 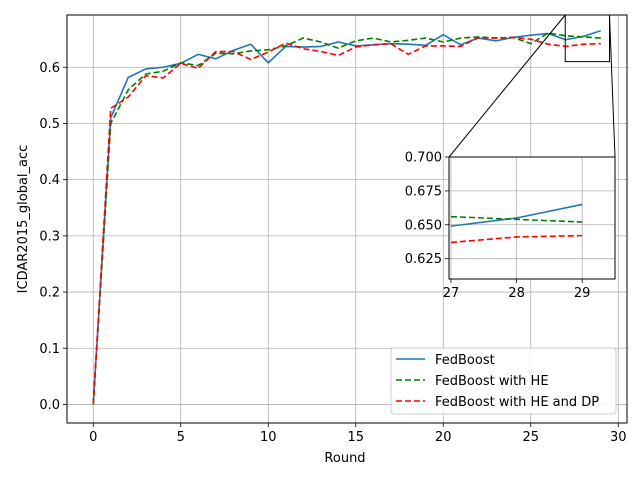 I want to click on inset-series-line-fedboost, so click(x=516, y=215).